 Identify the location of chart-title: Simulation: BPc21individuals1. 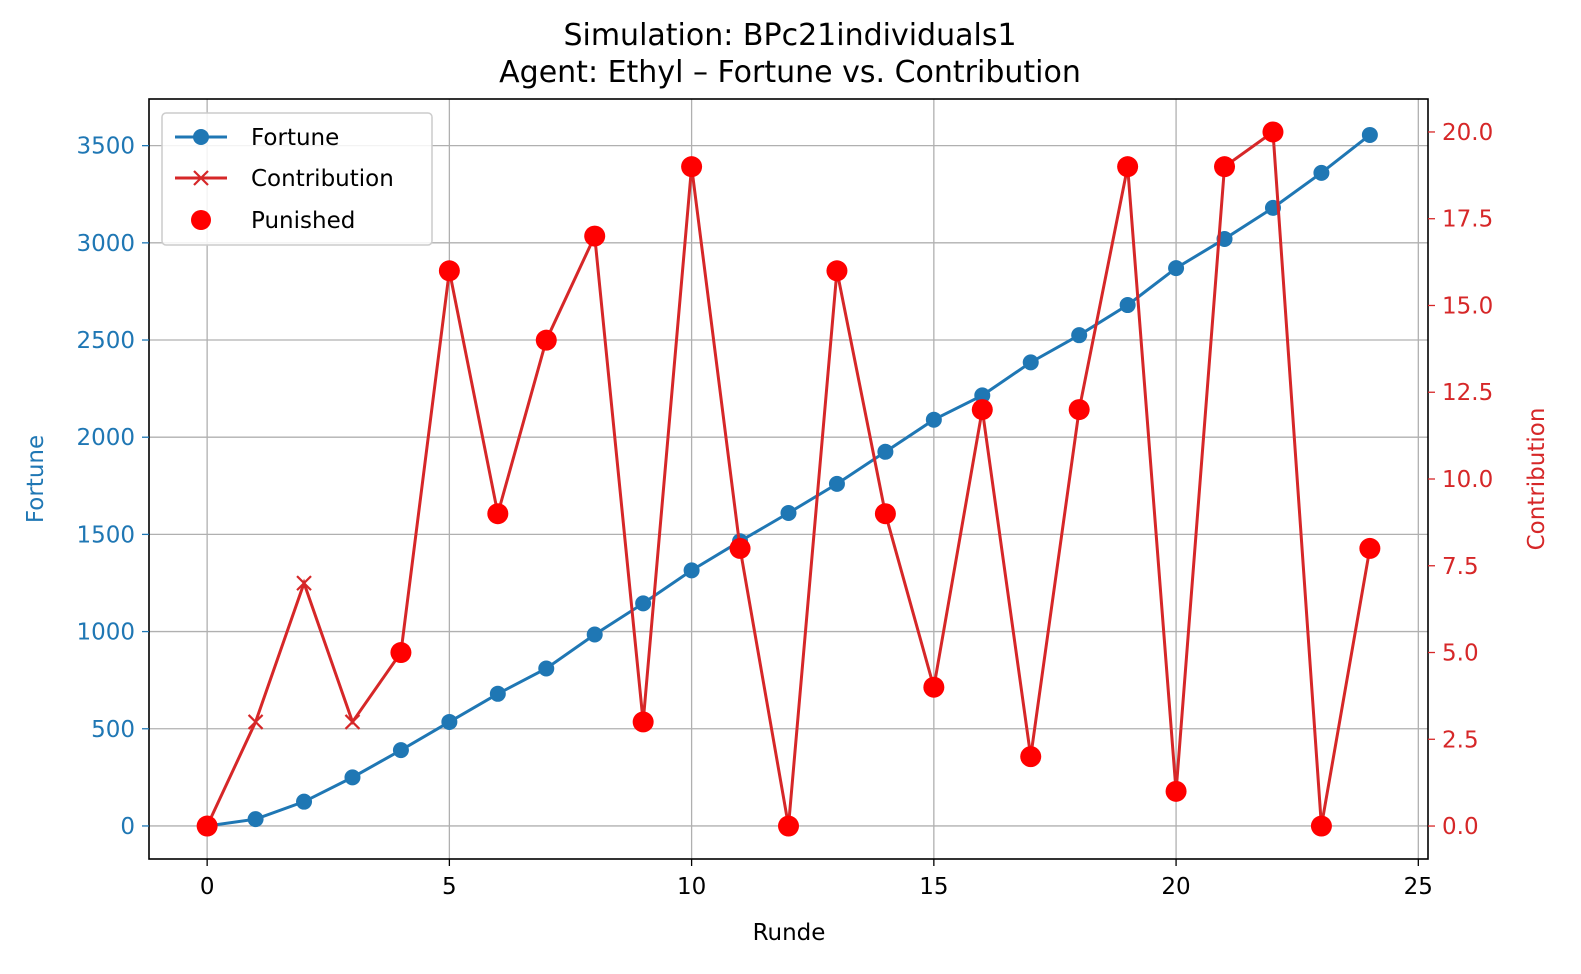
(789, 35).